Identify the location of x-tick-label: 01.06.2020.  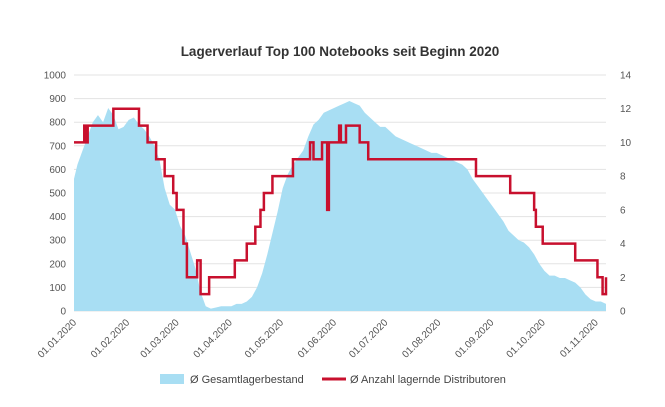
(317, 338).